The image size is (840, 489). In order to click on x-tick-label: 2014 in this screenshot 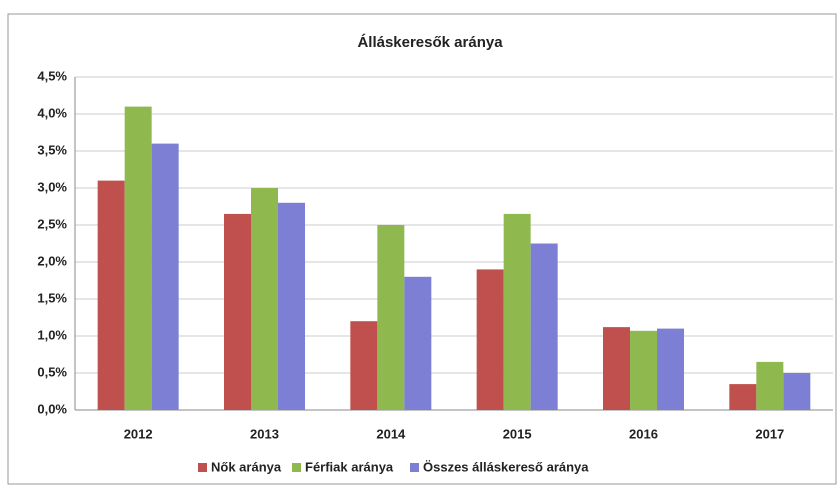, I will do `click(391, 433)`.